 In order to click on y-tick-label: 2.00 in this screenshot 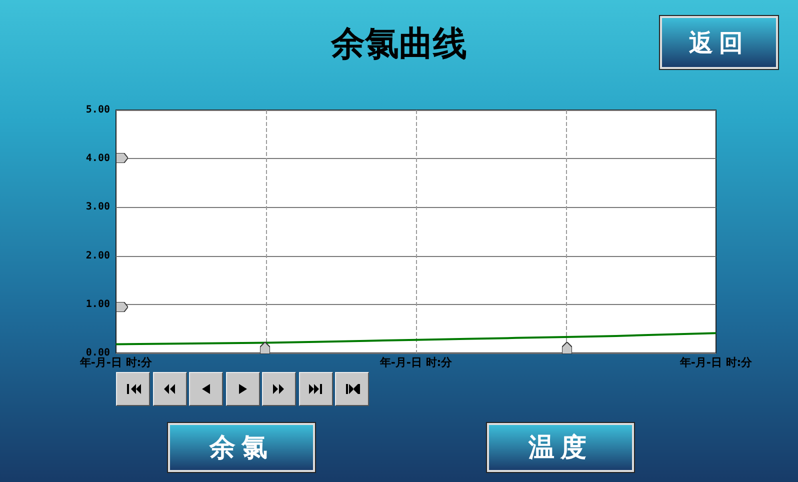, I will do `click(98, 256)`.